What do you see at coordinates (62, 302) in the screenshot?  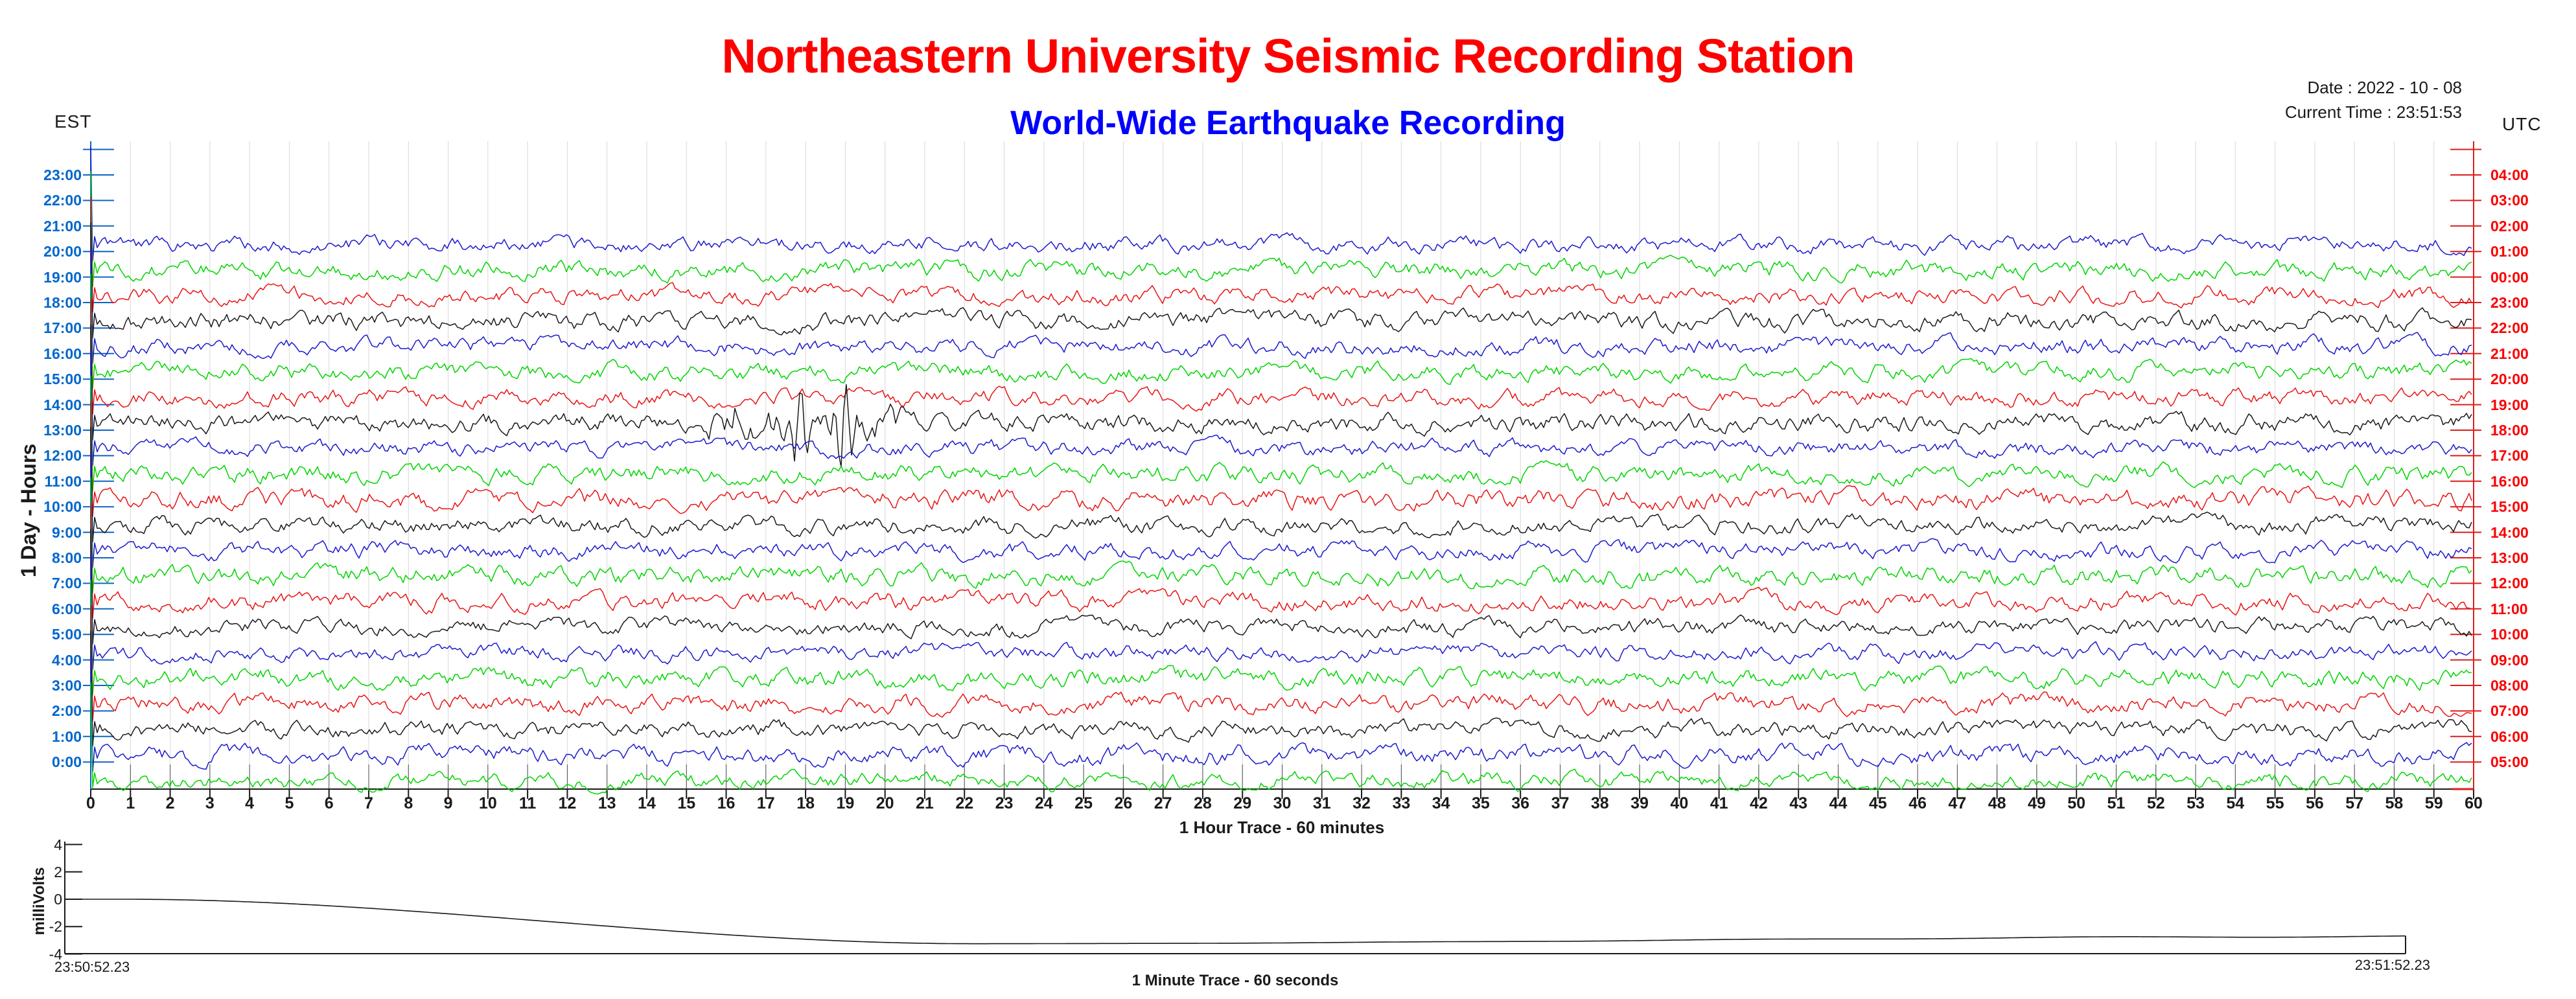 I see `est-hour-label: 18:00` at bounding box center [62, 302].